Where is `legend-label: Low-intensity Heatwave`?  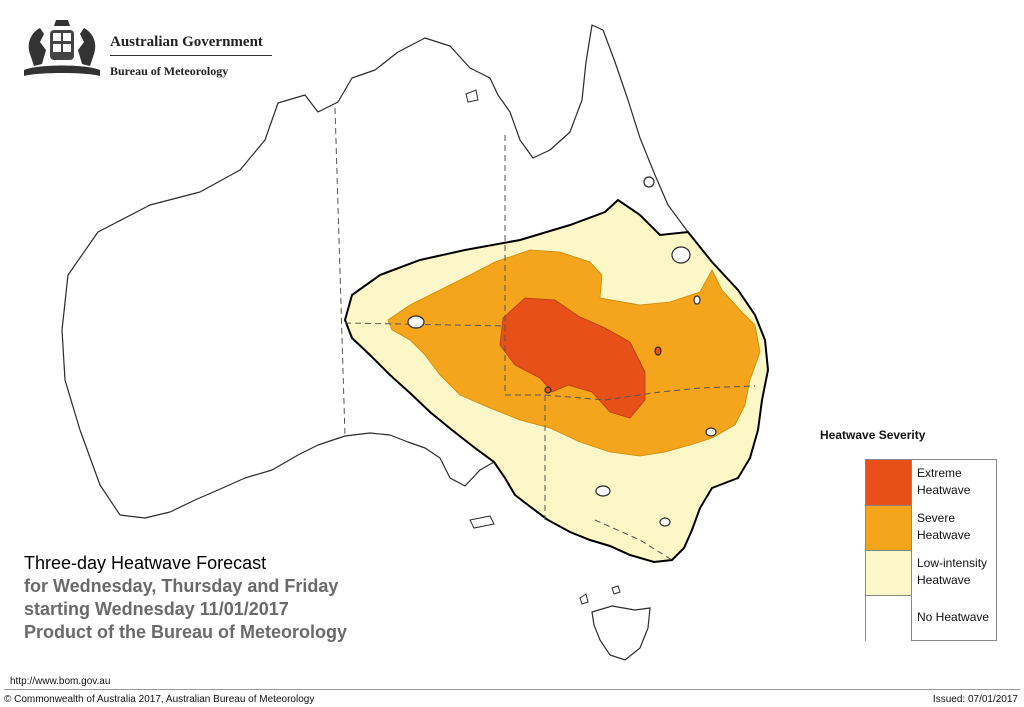 legend-label: Low-intensity Heatwave is located at coordinates (952, 571).